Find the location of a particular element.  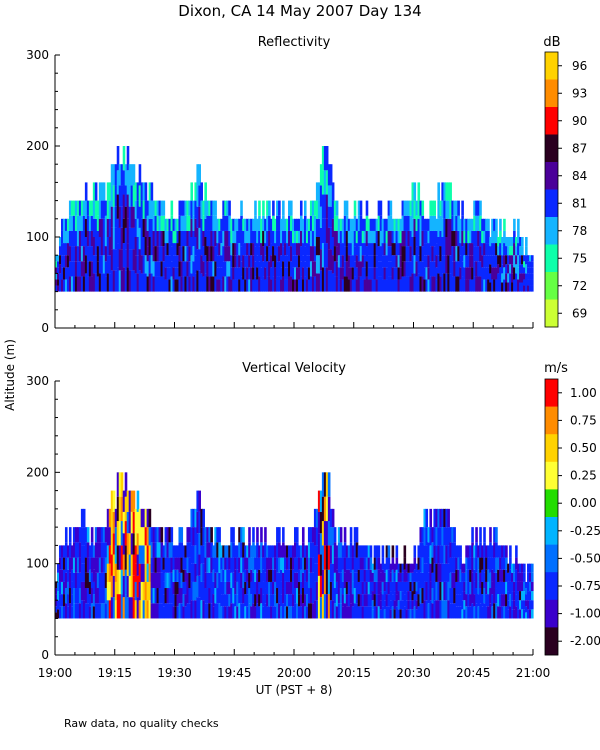

x-tick-label: 21:00 is located at coordinates (533, 673).